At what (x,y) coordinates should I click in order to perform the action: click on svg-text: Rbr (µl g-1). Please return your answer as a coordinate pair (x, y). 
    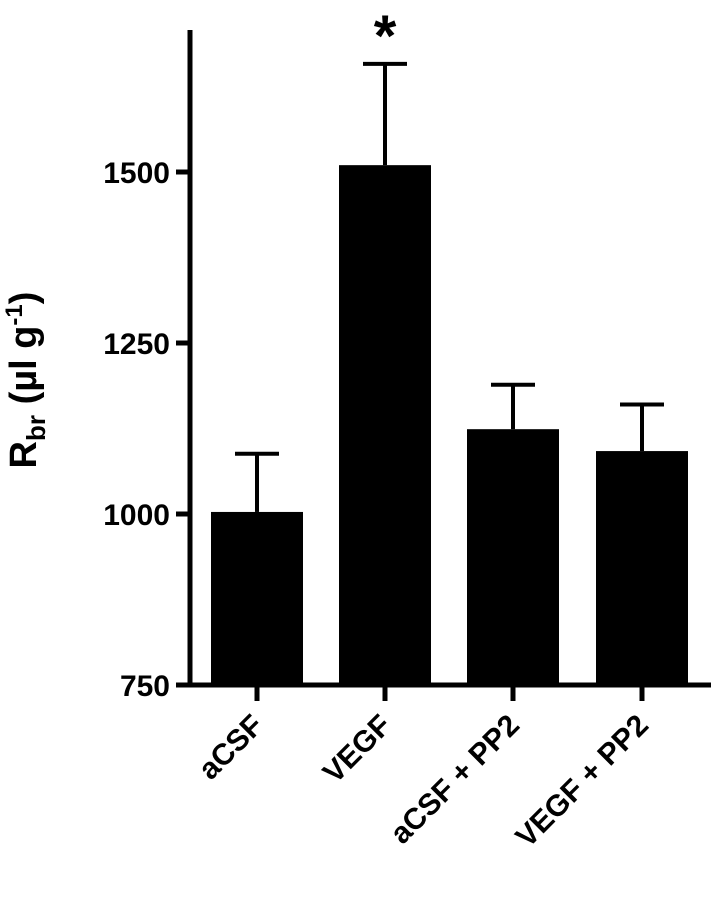
    Looking at the image, I should click on (26, 380).